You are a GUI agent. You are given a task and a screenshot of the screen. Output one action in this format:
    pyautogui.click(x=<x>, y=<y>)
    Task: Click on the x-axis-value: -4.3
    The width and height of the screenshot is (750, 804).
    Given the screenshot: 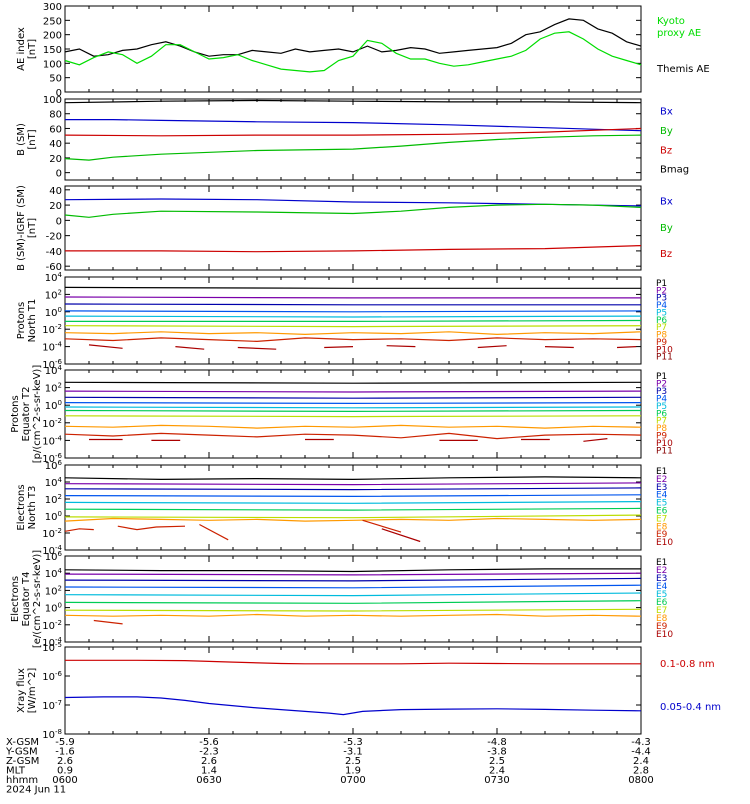 What is the action you would take?
    pyautogui.click(x=641, y=742)
    